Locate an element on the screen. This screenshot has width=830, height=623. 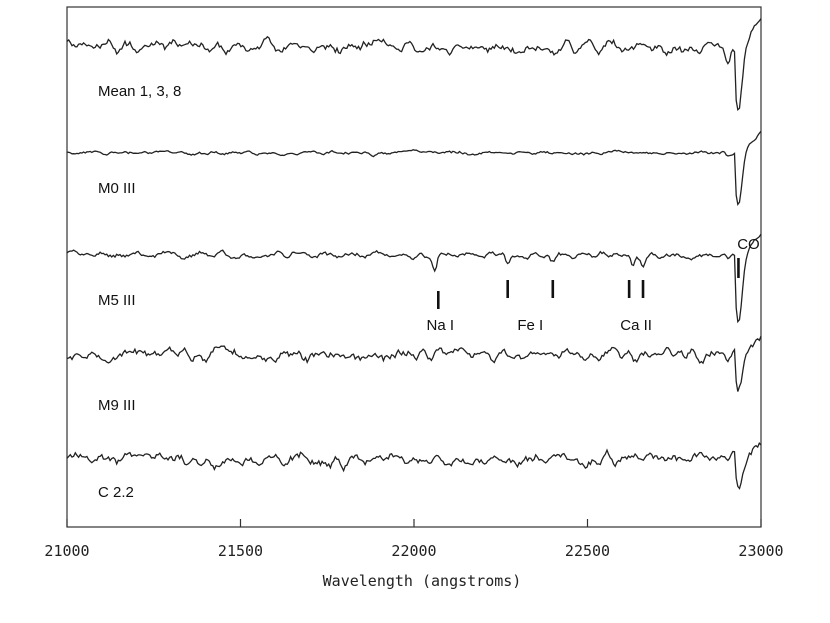
line-markers: Na I Fe I Ca II CO is located at coordinates (593, 285).